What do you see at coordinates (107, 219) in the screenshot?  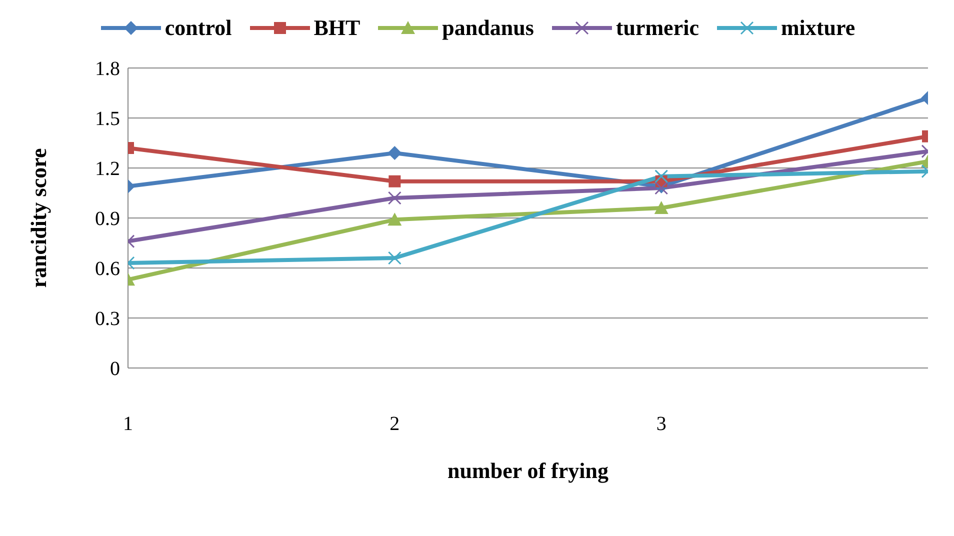 I see `y-tick-label: 0.9` at bounding box center [107, 219].